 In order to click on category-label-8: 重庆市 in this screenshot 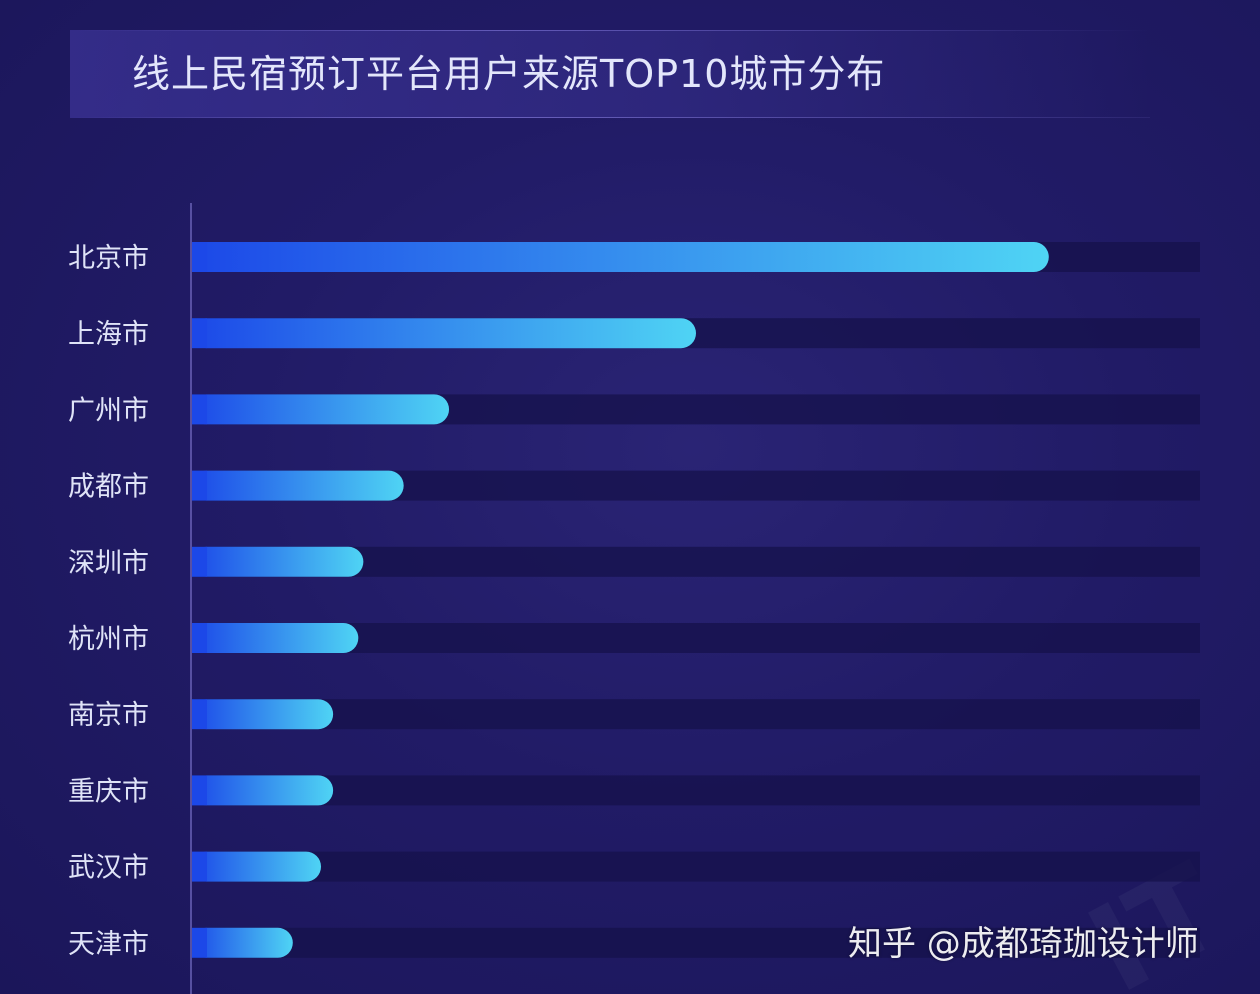, I will do `click(108, 791)`.